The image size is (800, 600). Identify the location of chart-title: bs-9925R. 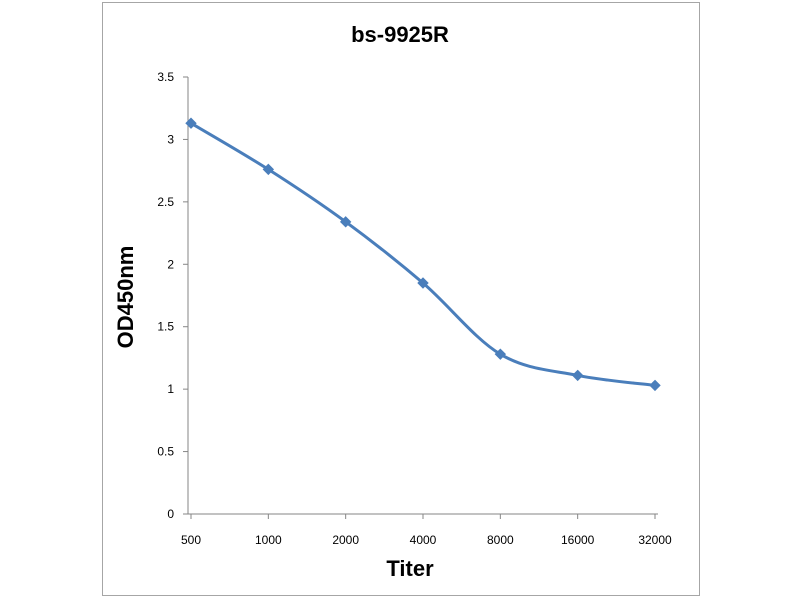
(400, 34).